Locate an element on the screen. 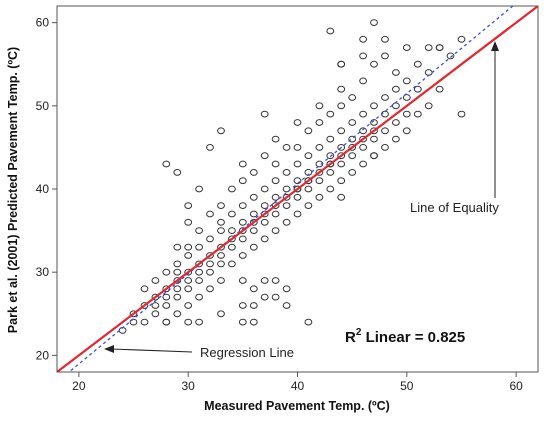 The width and height of the screenshot is (550, 422). r2-annotation: R2 Linear = 0.825 is located at coordinates (405, 336).